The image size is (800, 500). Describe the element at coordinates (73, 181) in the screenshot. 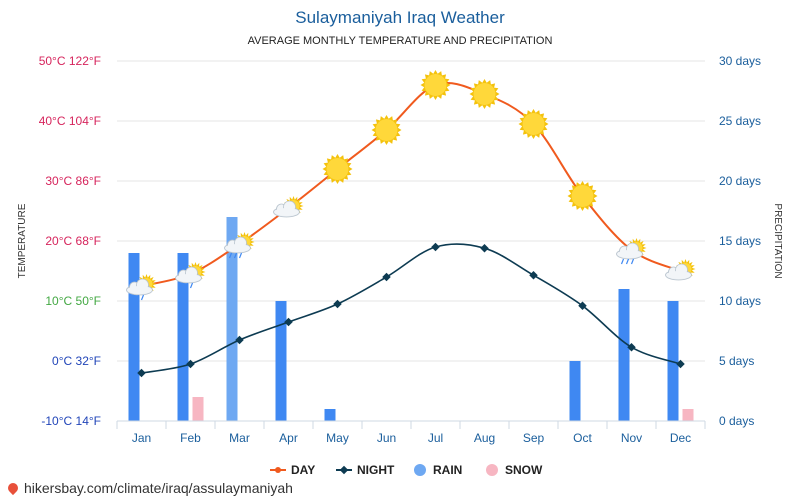

I see `y-left-tick-label: 30°C 86°F` at that location.